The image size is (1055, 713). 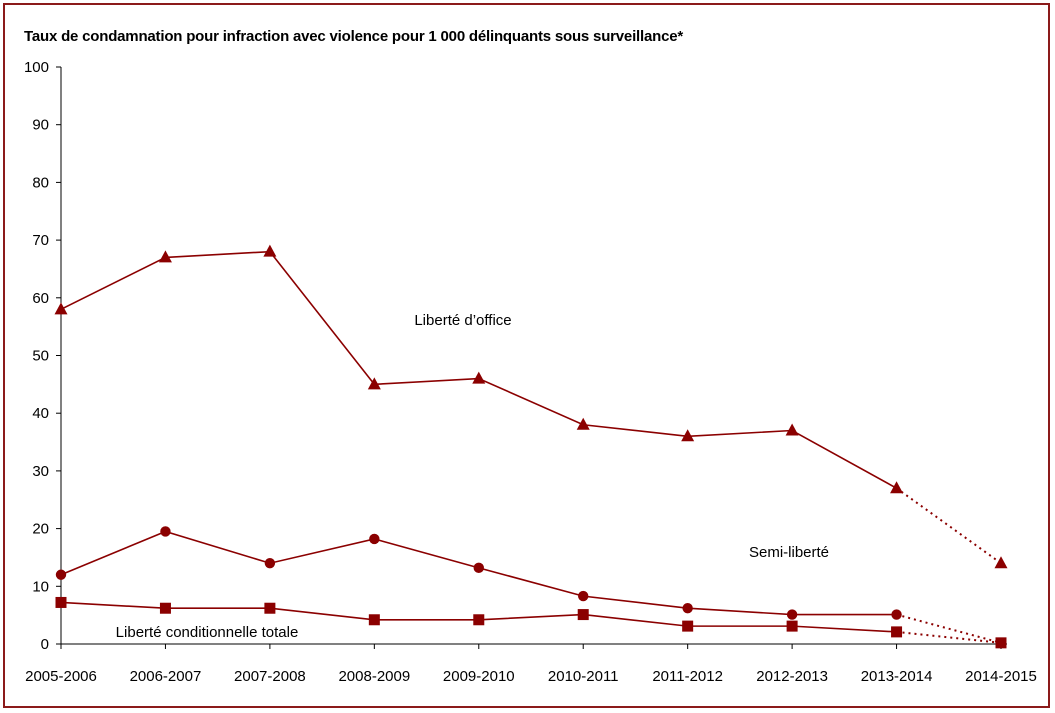 I want to click on y-tick-label: 60, so click(x=40, y=298).